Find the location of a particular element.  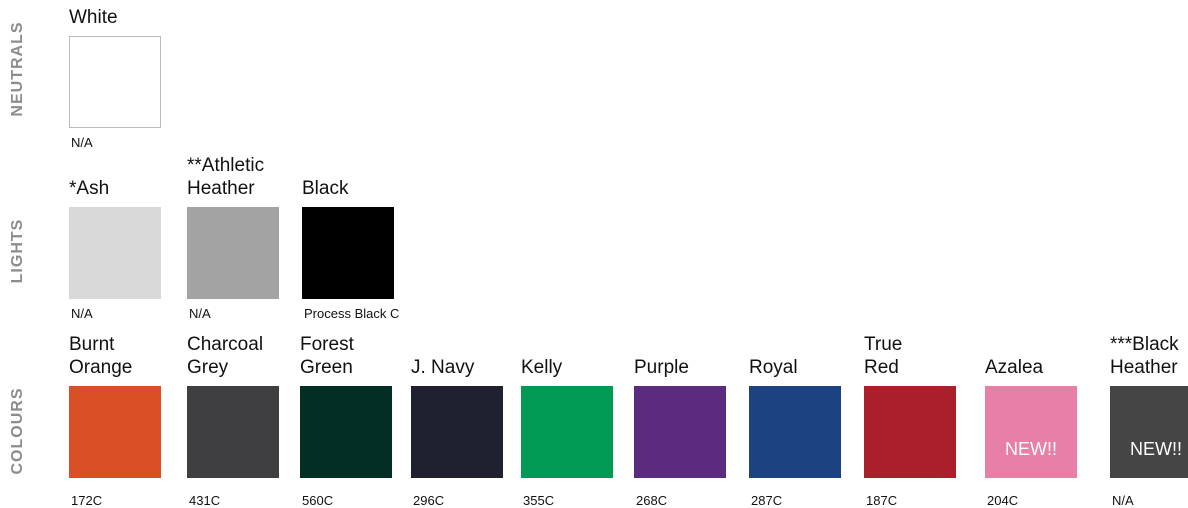

swatch-name: Grey is located at coordinates (208, 367).